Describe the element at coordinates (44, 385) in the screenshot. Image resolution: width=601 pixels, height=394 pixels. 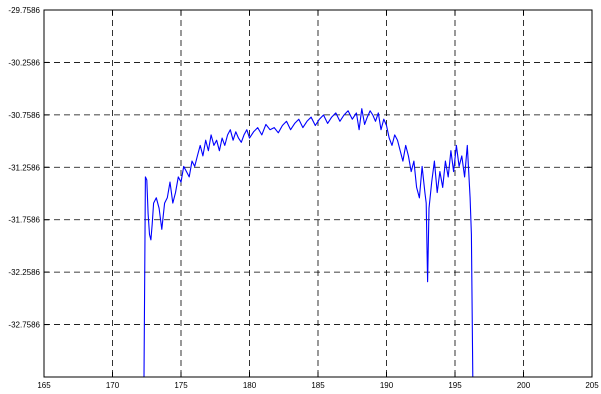
I see `x-tick-label: 165` at that location.